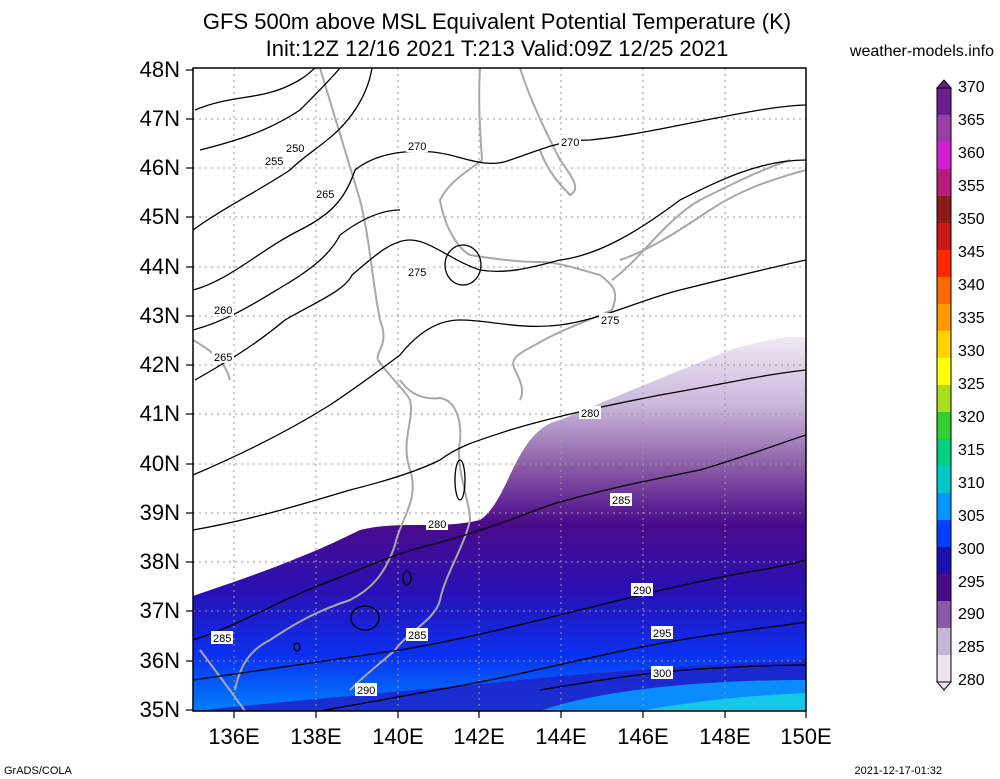 This screenshot has height=779, width=1000. Describe the element at coordinates (944, 84) in the screenshot. I see `colorbar-top-arrow` at that location.